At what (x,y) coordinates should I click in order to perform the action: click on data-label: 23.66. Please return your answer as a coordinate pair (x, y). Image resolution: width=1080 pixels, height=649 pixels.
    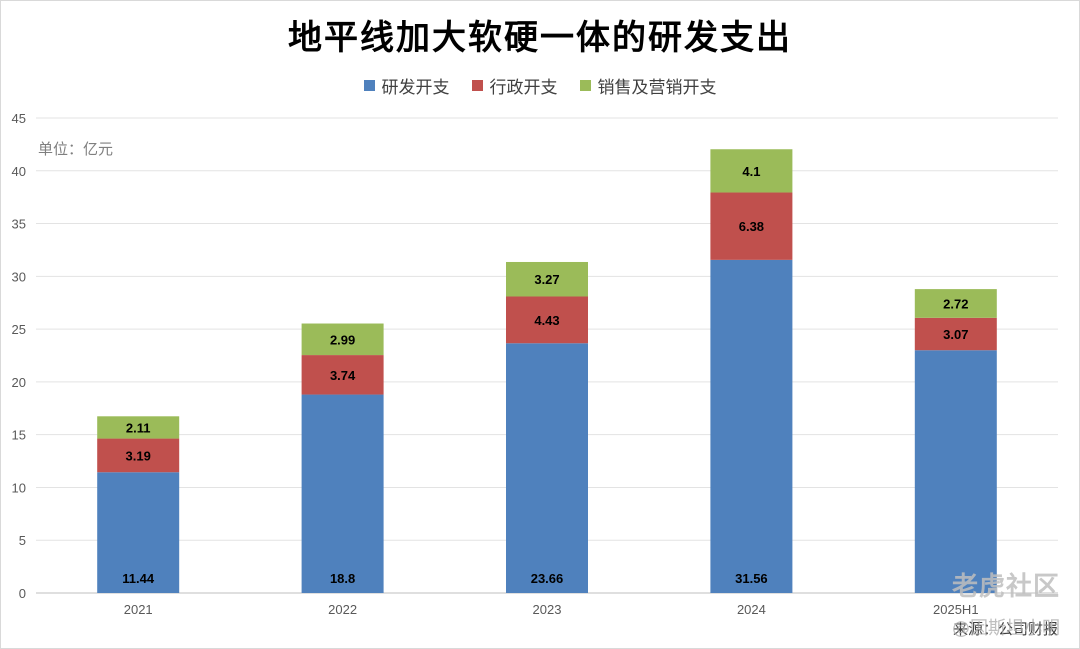
    Looking at the image, I should click on (547, 578).